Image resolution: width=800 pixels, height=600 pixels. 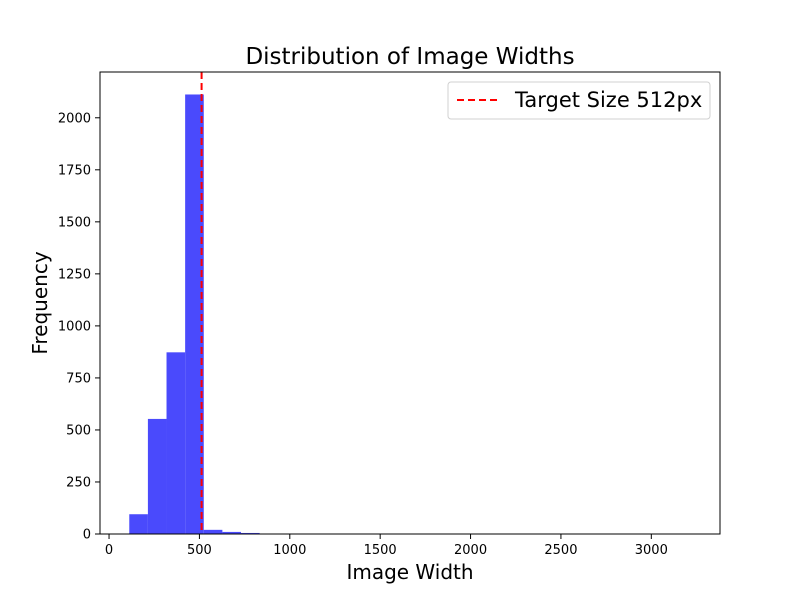 What do you see at coordinates (74, 118) in the screenshot?
I see `y-tick-label: 2000` at bounding box center [74, 118].